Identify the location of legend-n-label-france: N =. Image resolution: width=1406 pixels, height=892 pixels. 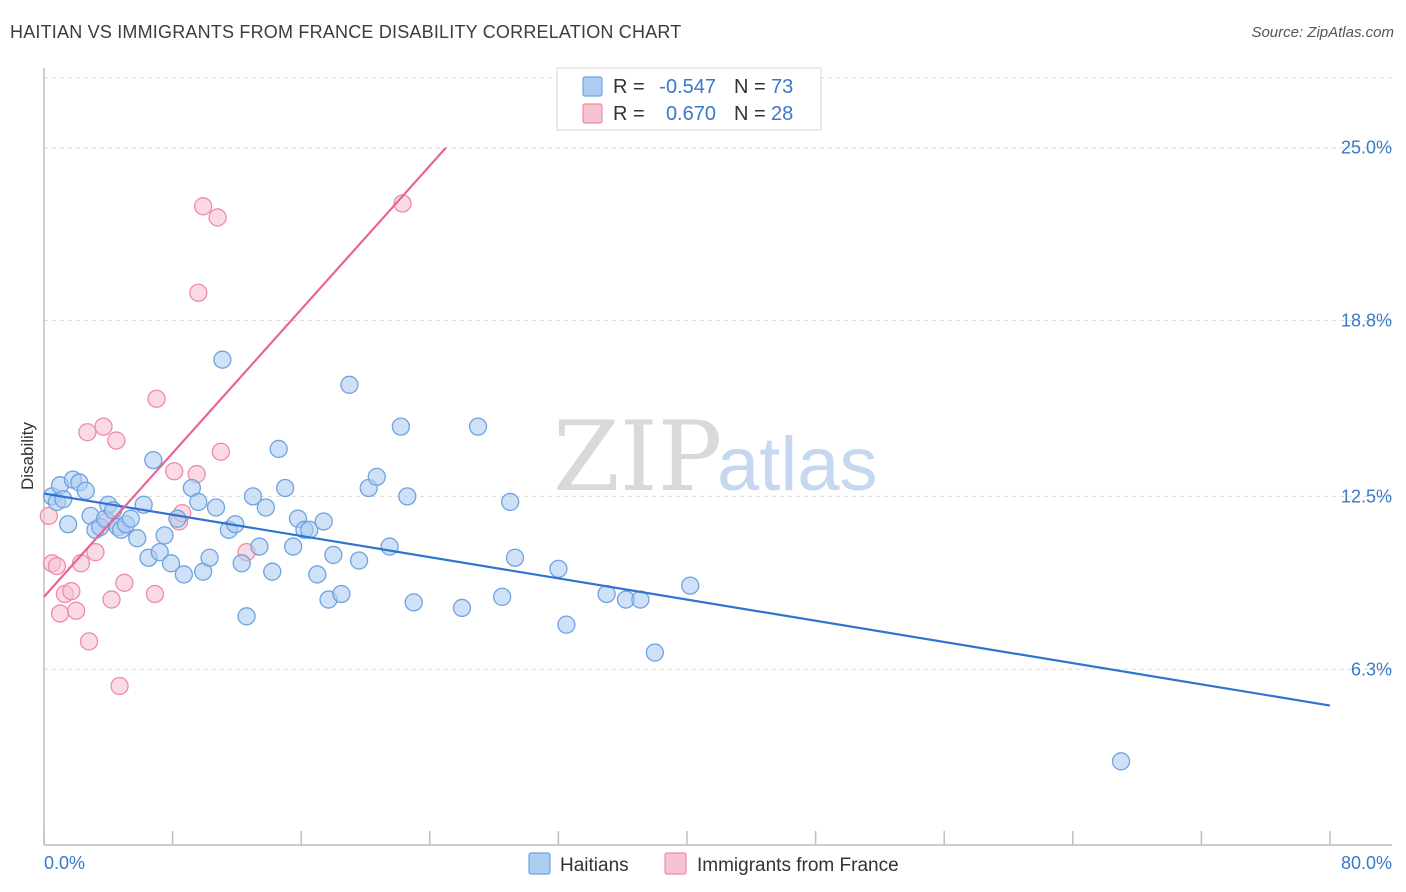
(750, 114).